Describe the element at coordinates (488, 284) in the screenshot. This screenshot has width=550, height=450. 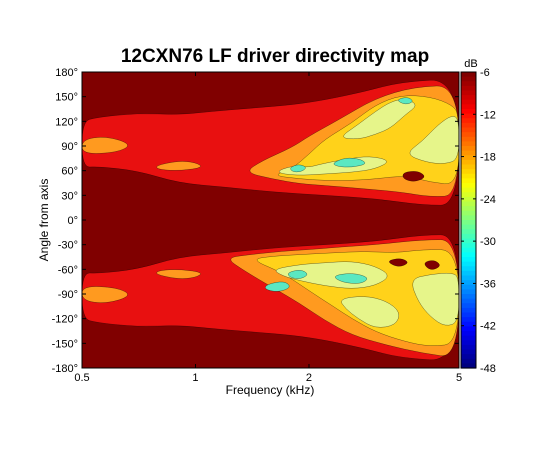
I see `colorbar-tick-label: -36` at that location.